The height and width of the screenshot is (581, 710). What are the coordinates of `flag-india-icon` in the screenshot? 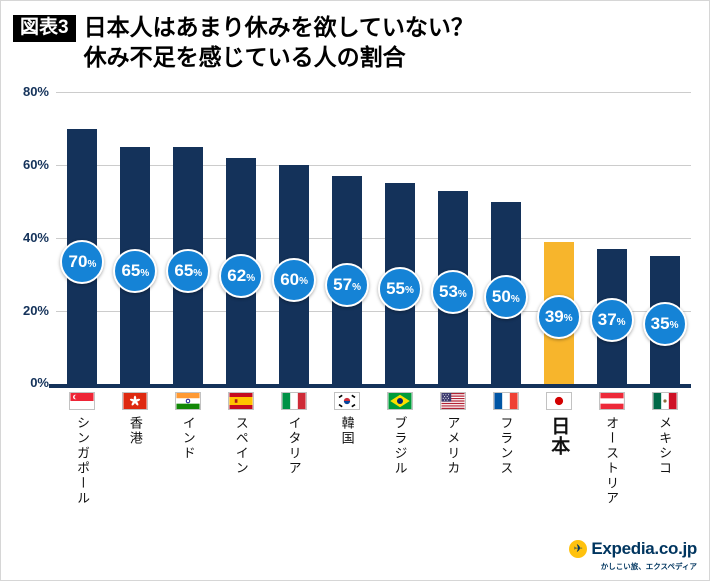 It's located at (188, 401).